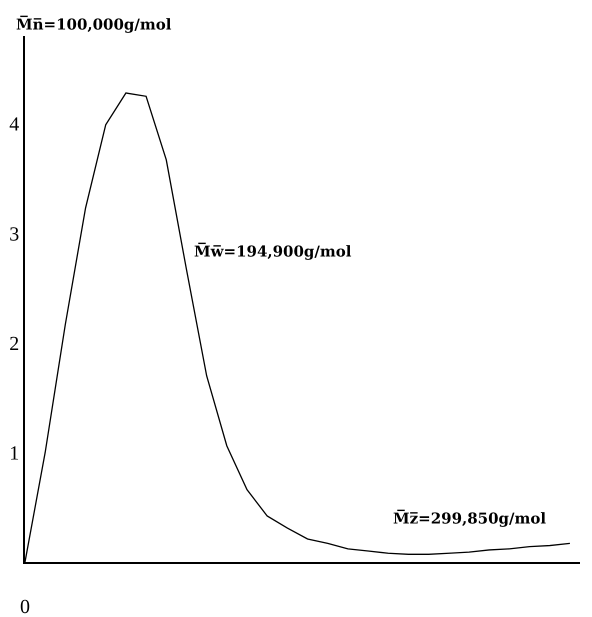 The image size is (592, 617). Describe the element at coordinates (469, 518) in the screenshot. I see `annotation: M̅z̅=299,850g/mol` at that location.